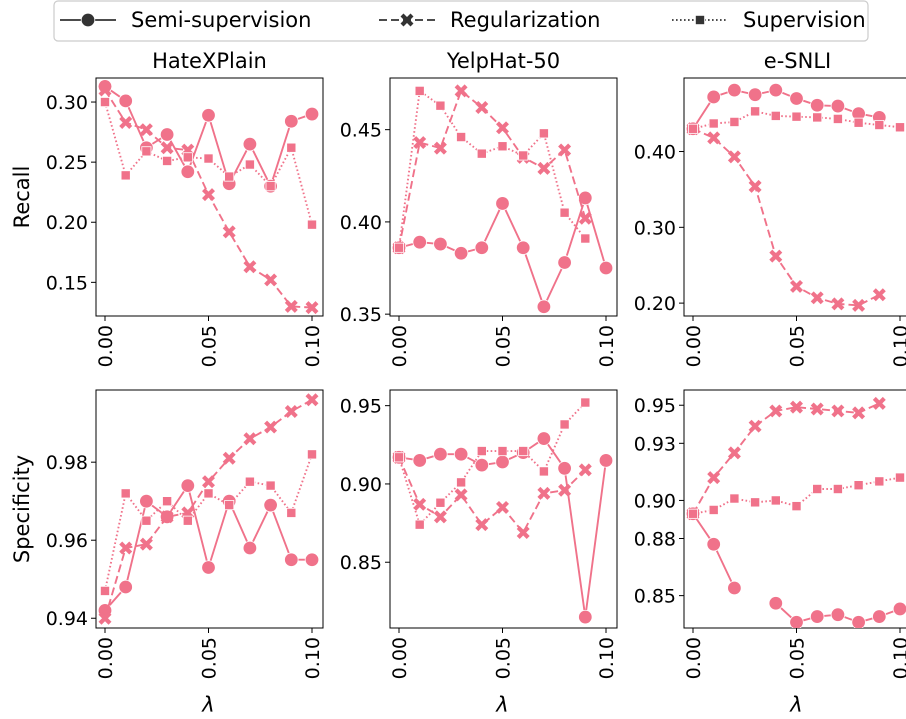  What do you see at coordinates (700, 19) in the screenshot?
I see `legend-marker-supervision` at bounding box center [700, 19].